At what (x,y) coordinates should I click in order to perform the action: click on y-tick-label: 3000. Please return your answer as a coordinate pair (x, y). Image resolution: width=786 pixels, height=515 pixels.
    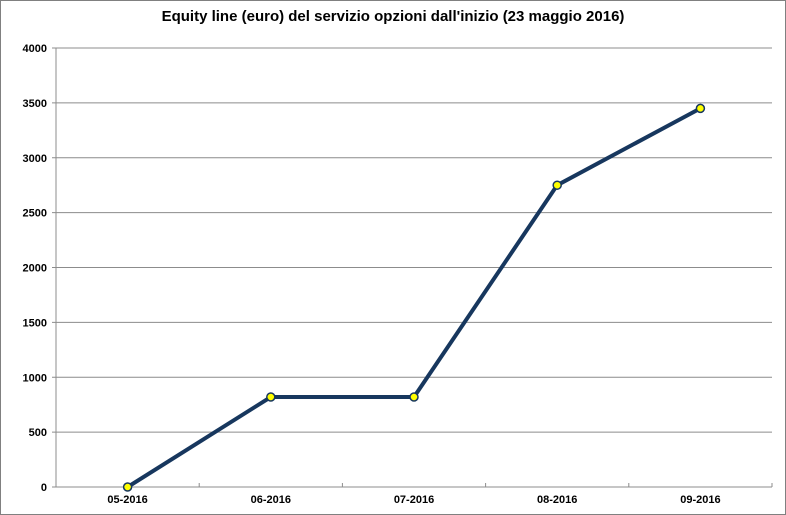
    Looking at the image, I should click on (35, 159).